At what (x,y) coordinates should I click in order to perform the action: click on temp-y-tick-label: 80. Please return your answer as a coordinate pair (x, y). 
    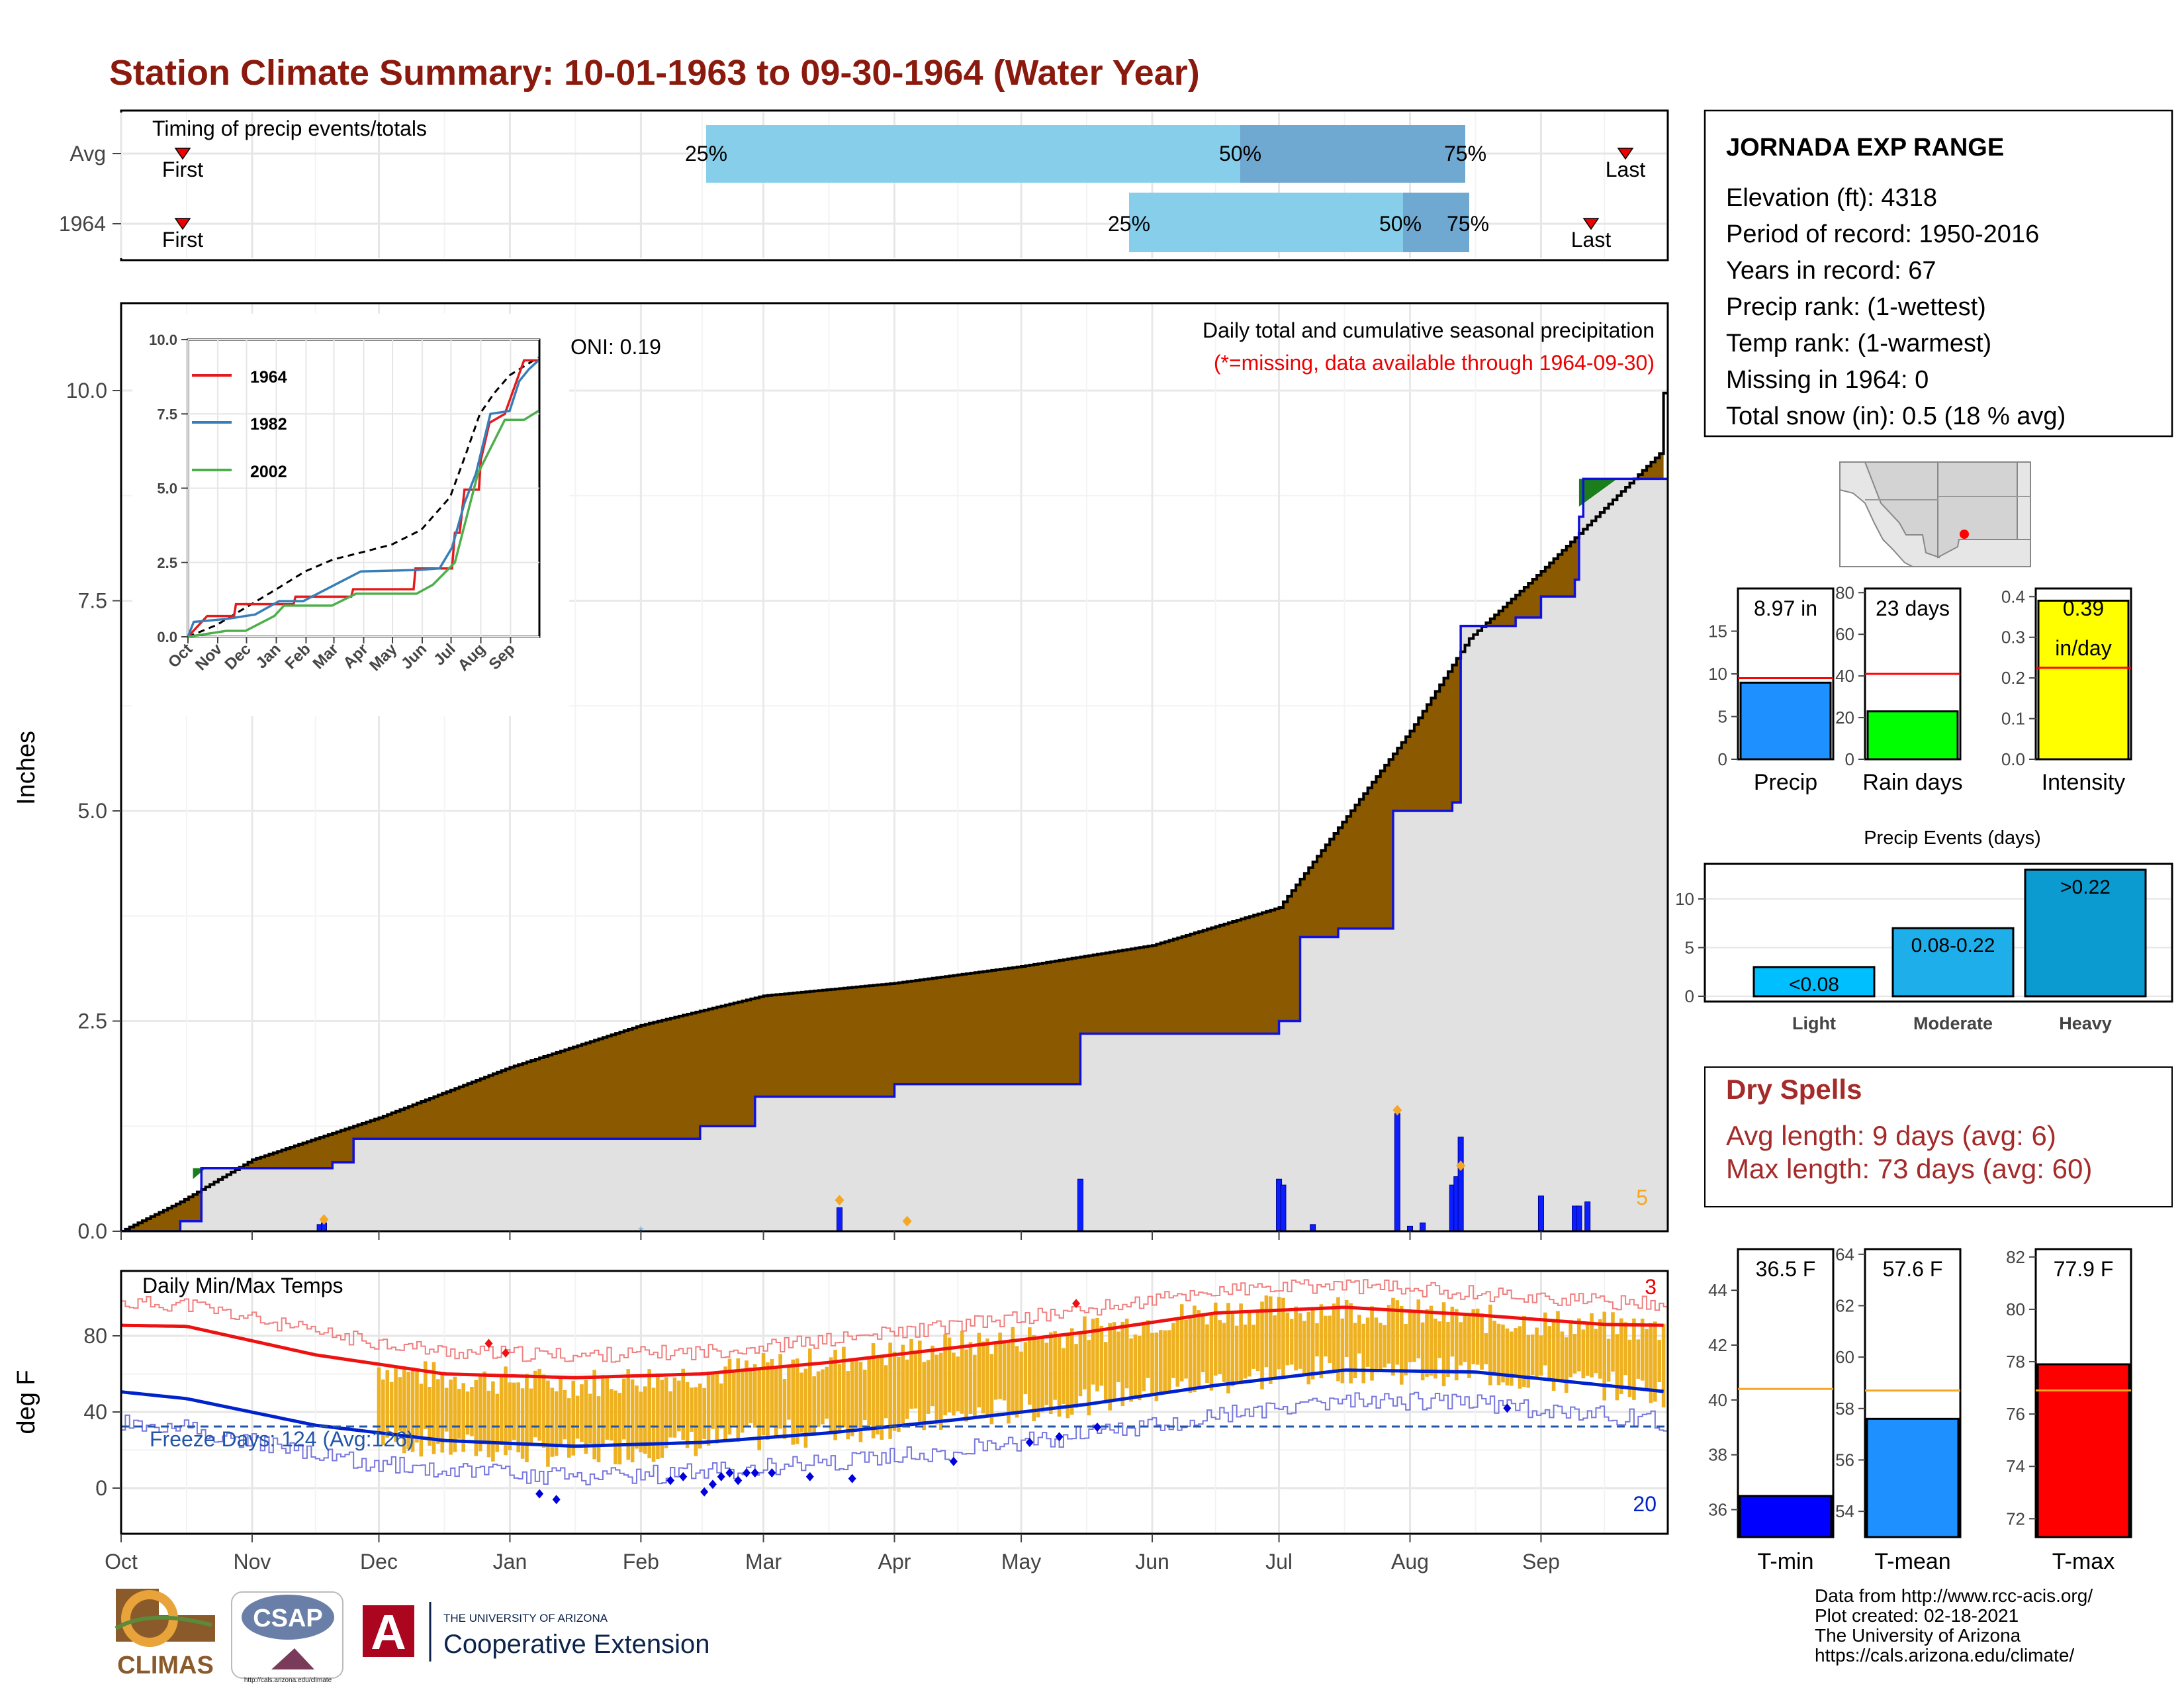
    Looking at the image, I should click on (95, 1336).